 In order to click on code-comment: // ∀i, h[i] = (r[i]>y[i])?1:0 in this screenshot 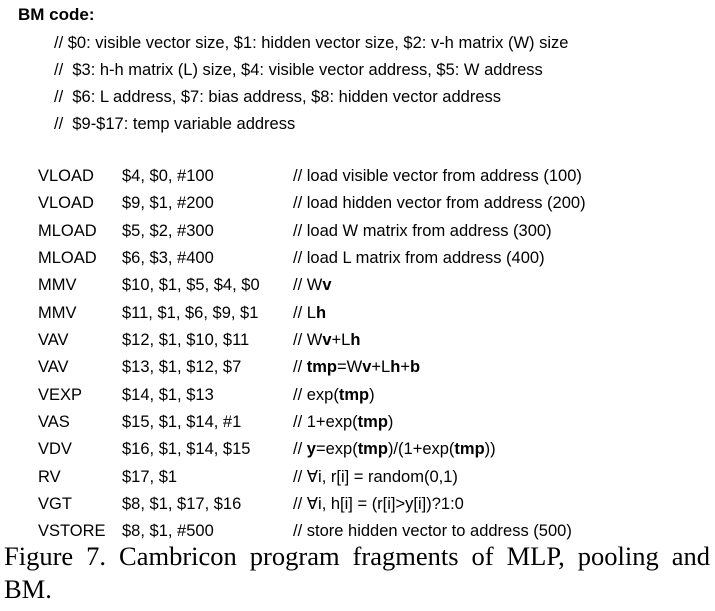, I will do `click(378, 504)`.